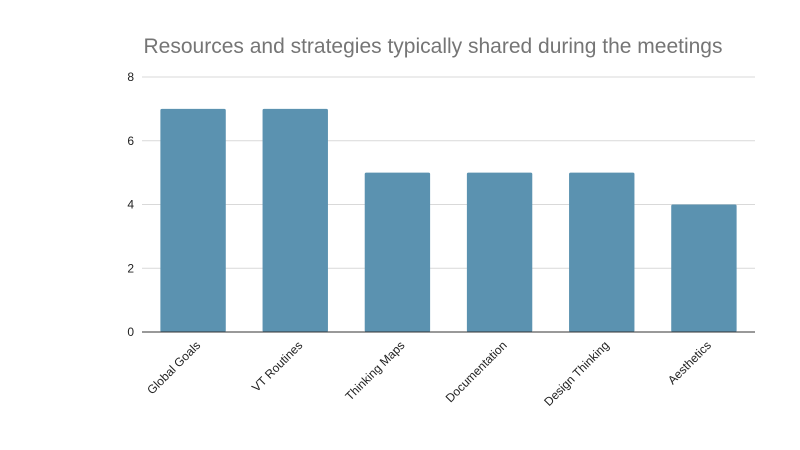  I want to click on x-category-label: Documentation, so click(476, 371).